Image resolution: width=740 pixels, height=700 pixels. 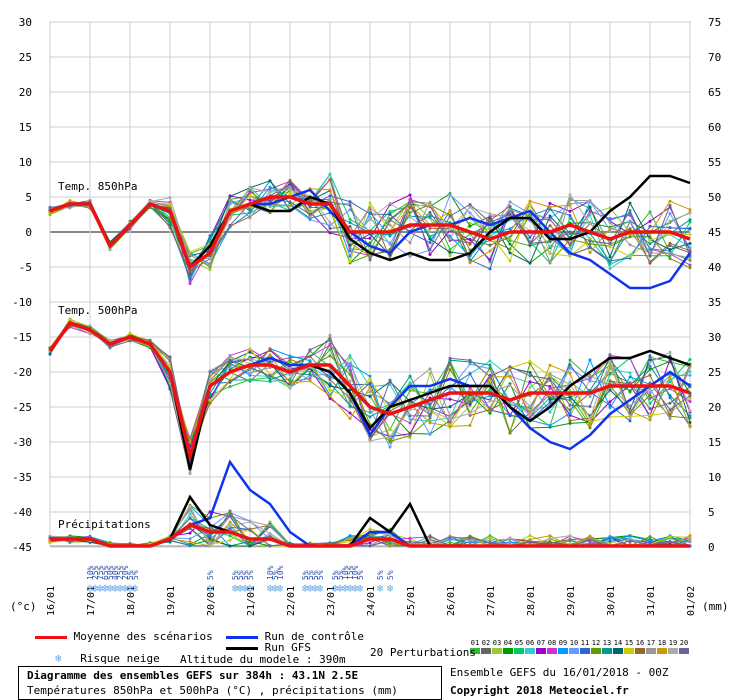 What do you see at coordinates (22, 442) in the screenshot?
I see `left-tick-label: -30` at bounding box center [22, 442].